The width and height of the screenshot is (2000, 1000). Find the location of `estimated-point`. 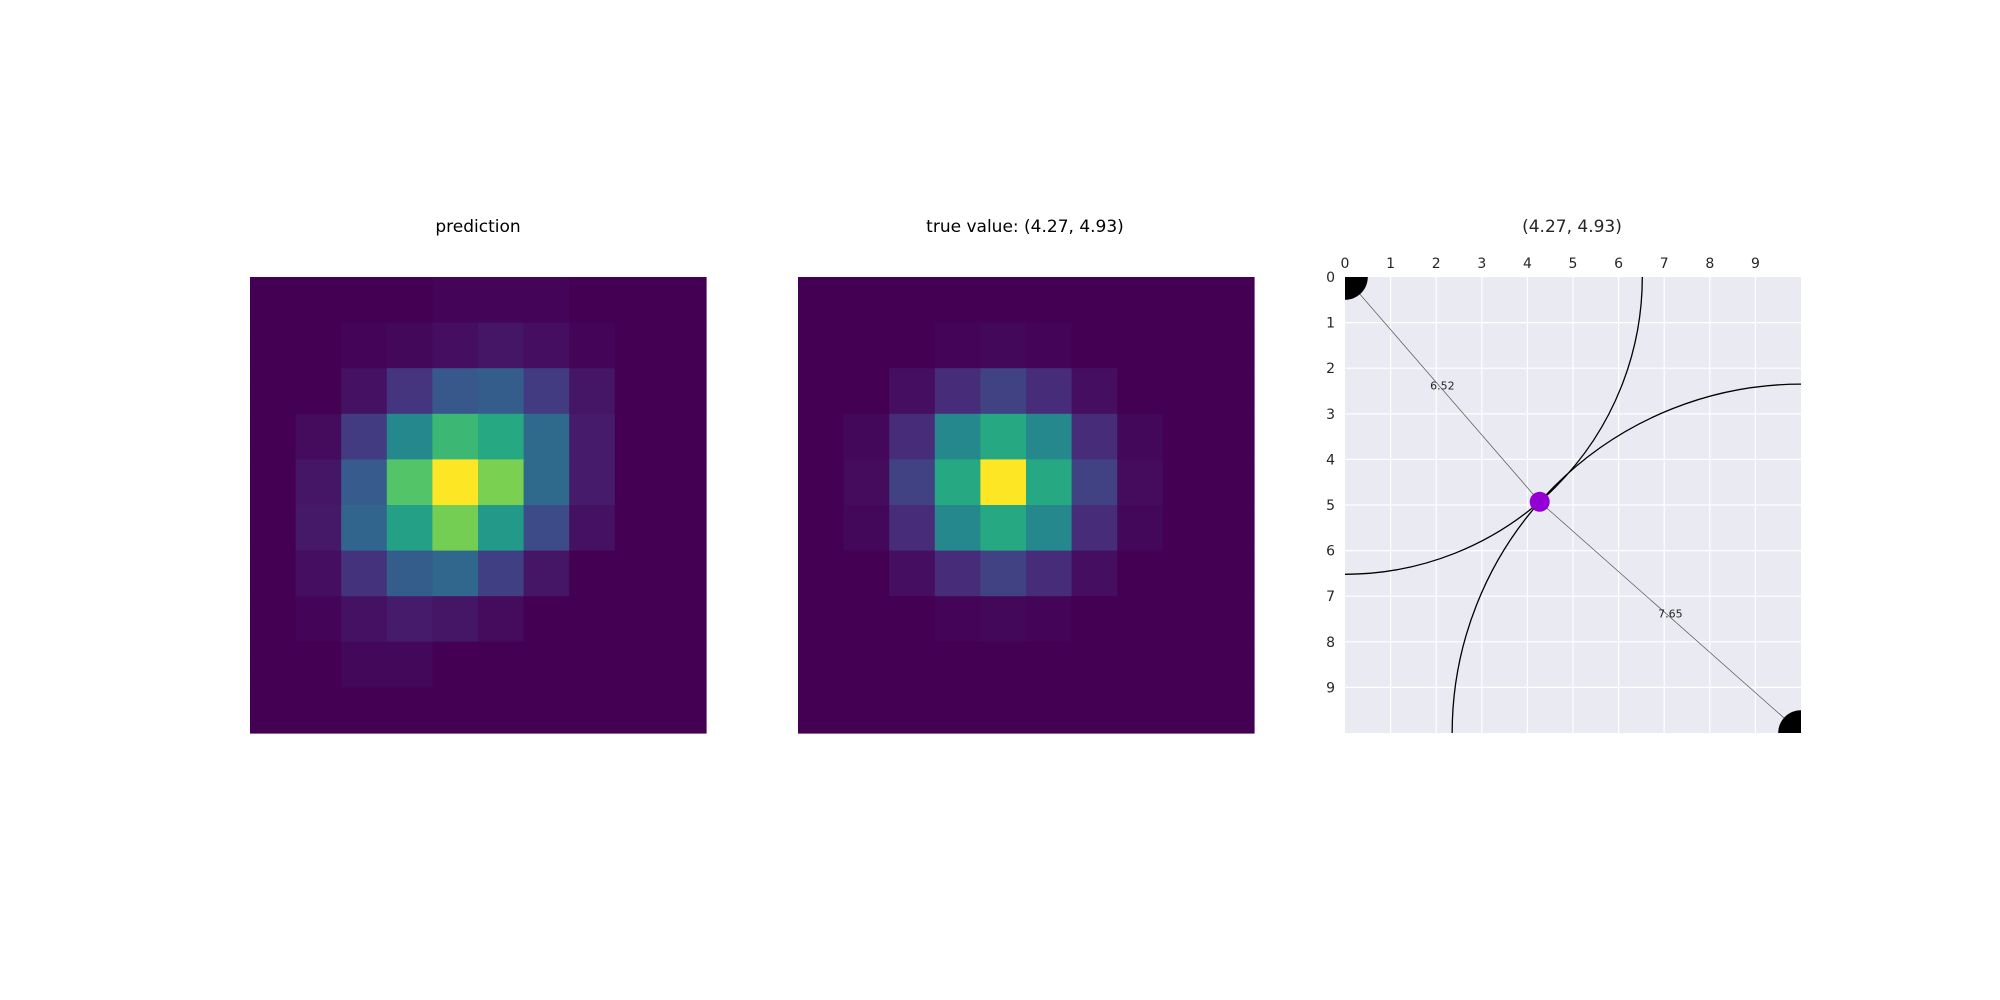

estimated-point is located at coordinates (1539, 501).